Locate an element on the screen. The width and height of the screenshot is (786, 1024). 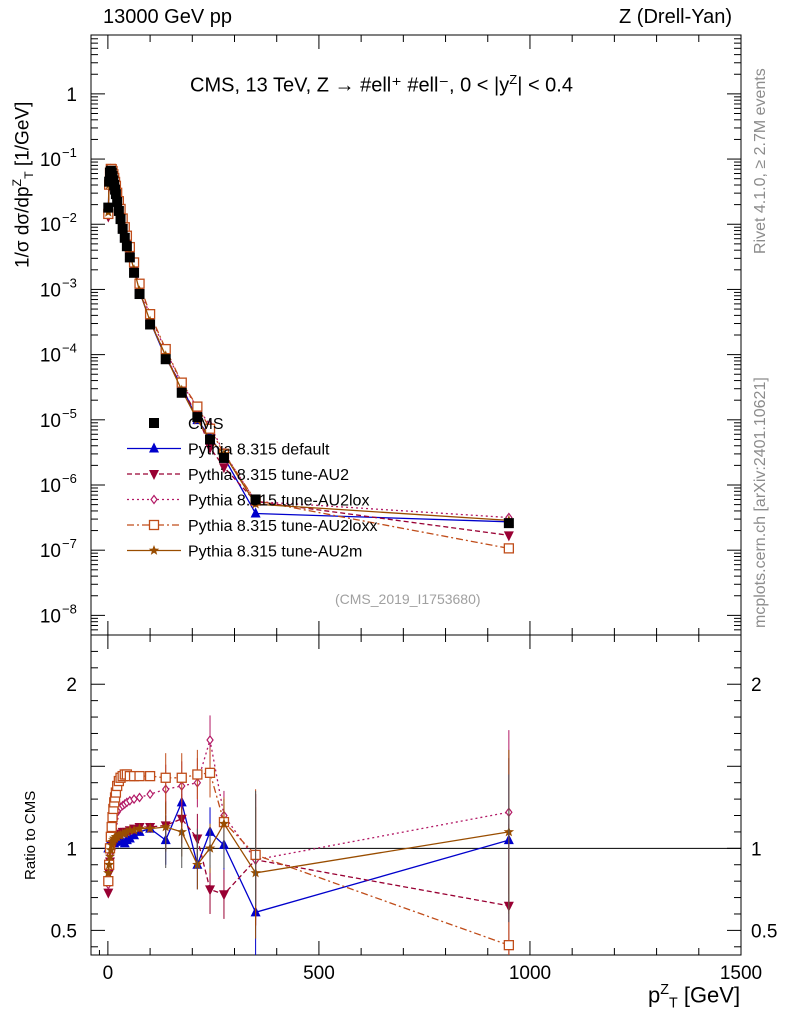
y-tick-exponent: −7 is located at coordinates (69, 543).